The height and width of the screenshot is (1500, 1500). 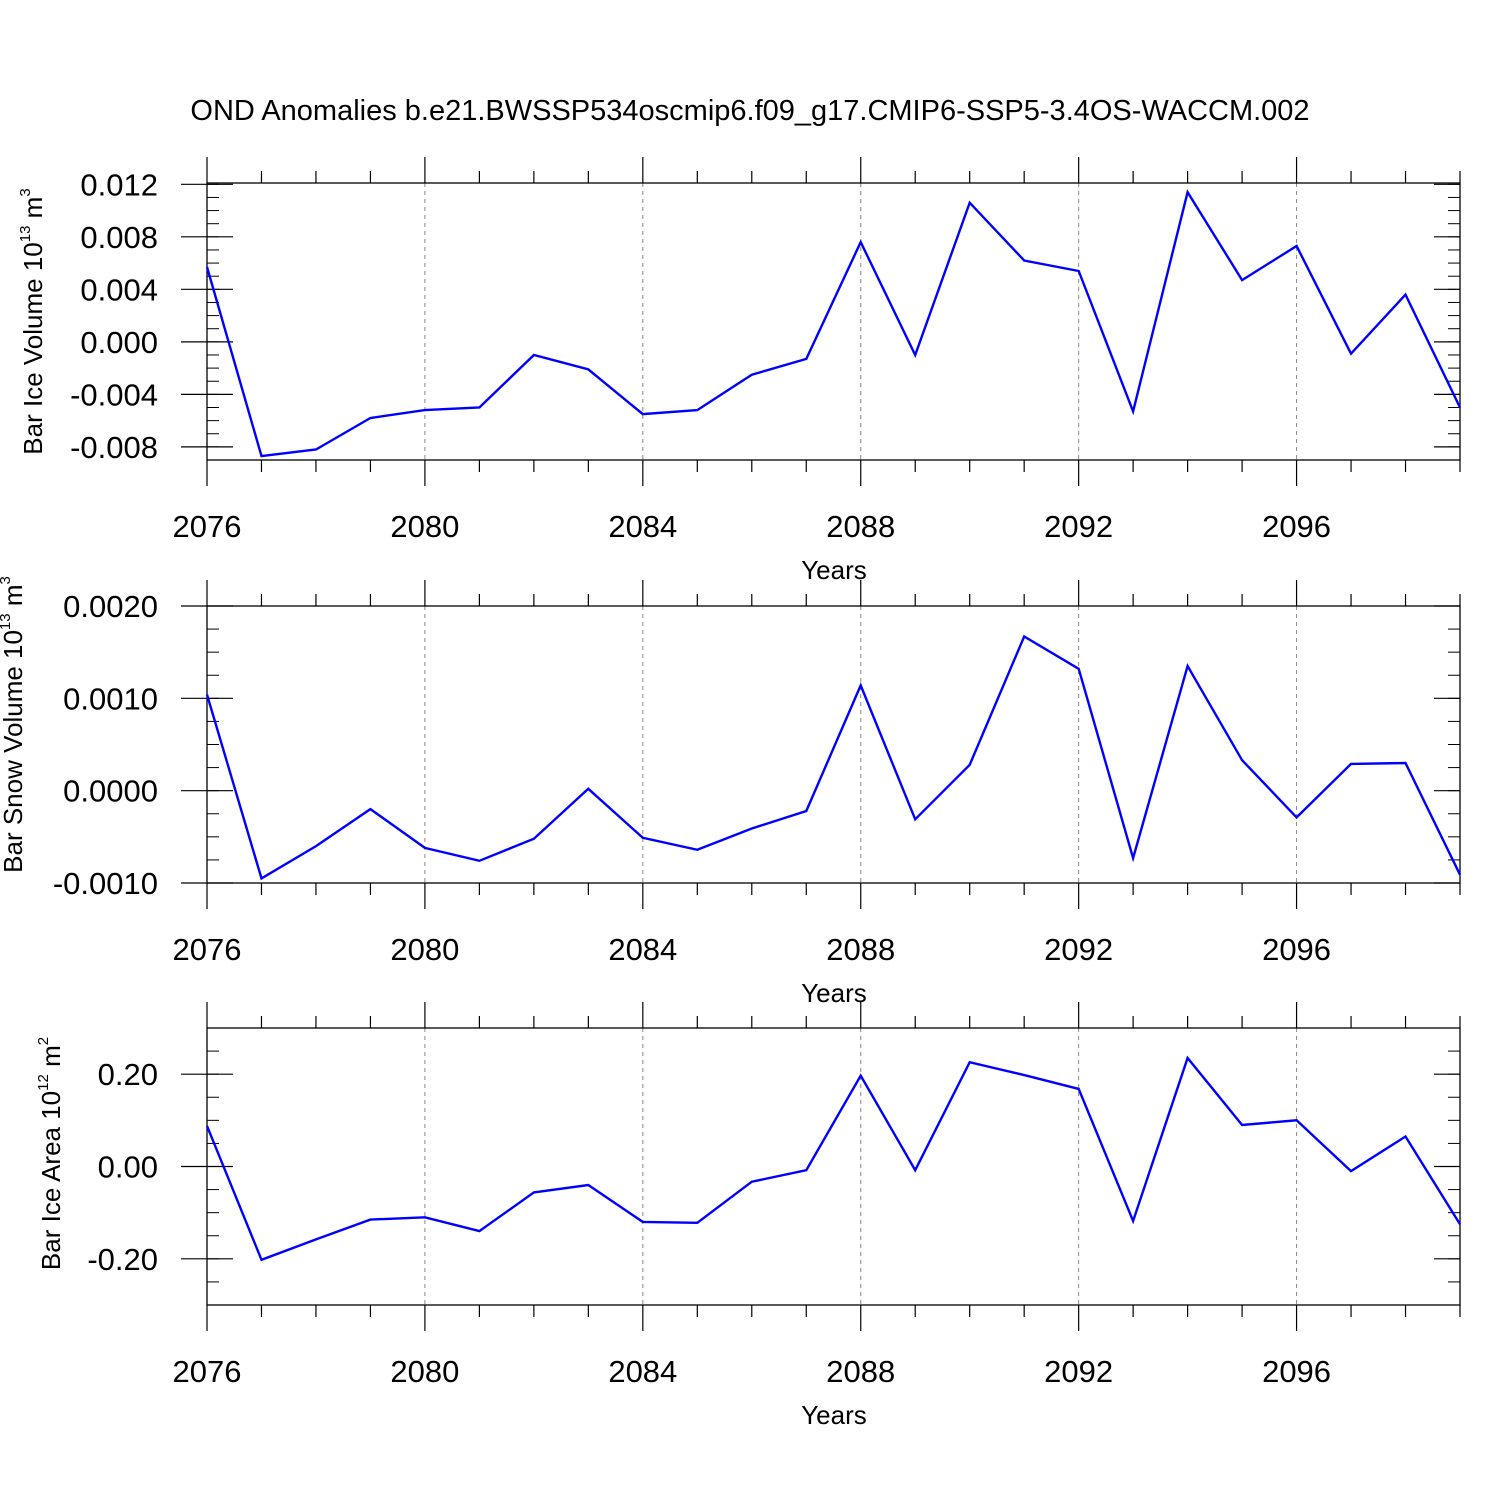 I want to click on y-tick-label: 0.000, so click(x=119, y=342).